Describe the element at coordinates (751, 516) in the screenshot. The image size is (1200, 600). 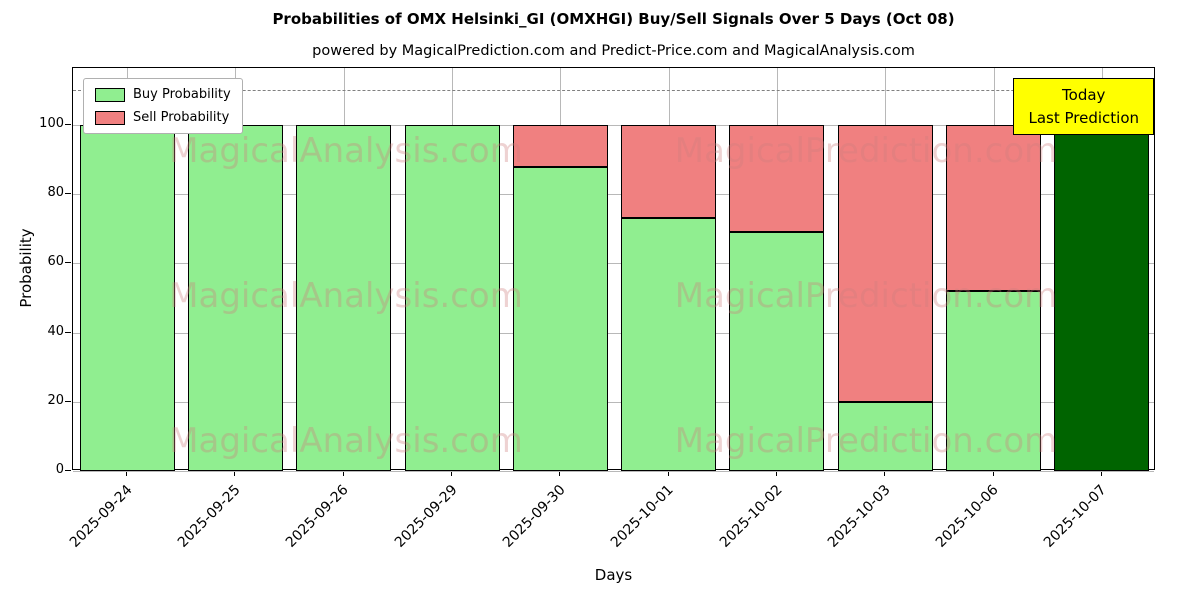
I see `x-tick-label: 2025-10-02` at that location.